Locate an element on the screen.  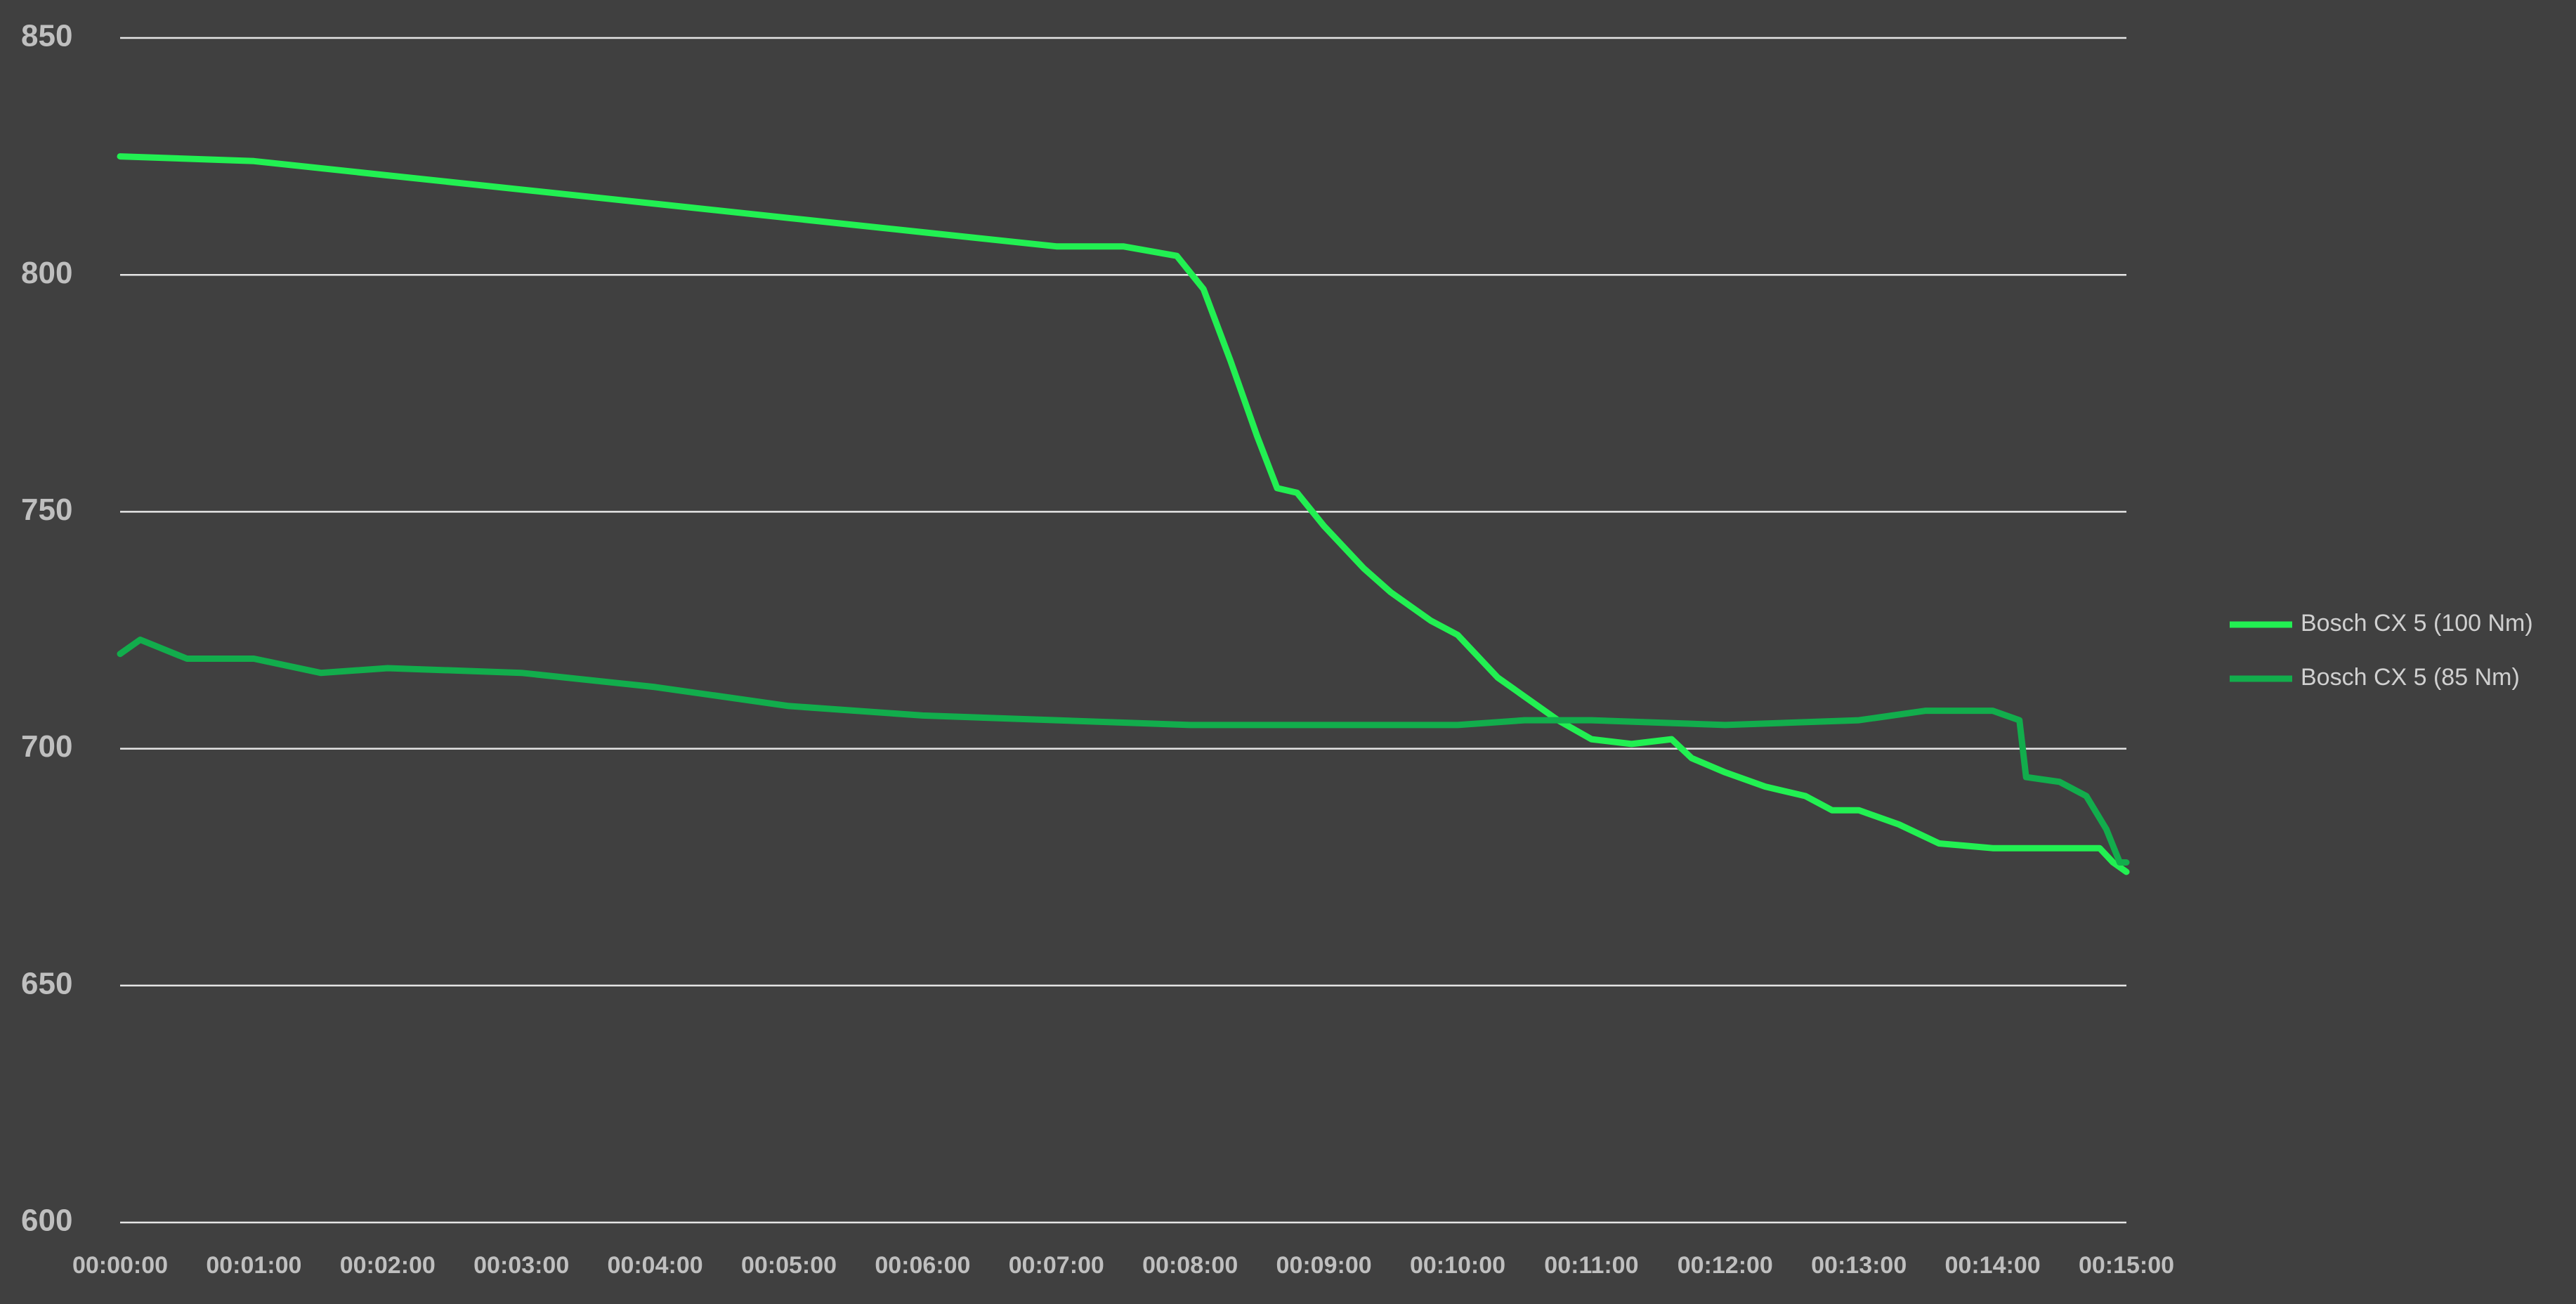
x-tick-label: 00:11:00 is located at coordinates (1591, 1265).